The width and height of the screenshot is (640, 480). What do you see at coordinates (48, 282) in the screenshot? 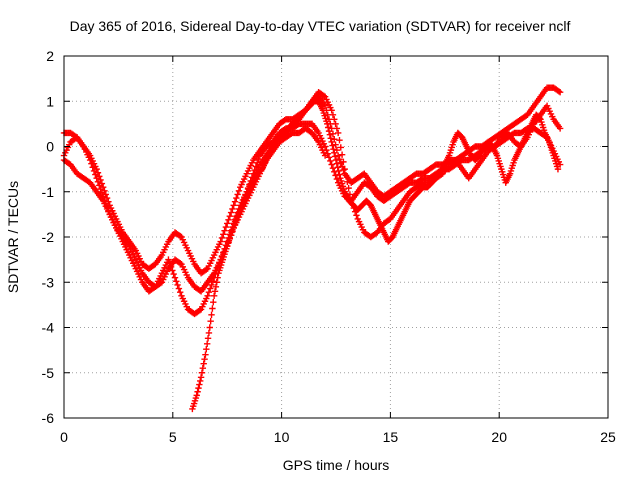
I see `y-tick-label: -3` at bounding box center [48, 282].